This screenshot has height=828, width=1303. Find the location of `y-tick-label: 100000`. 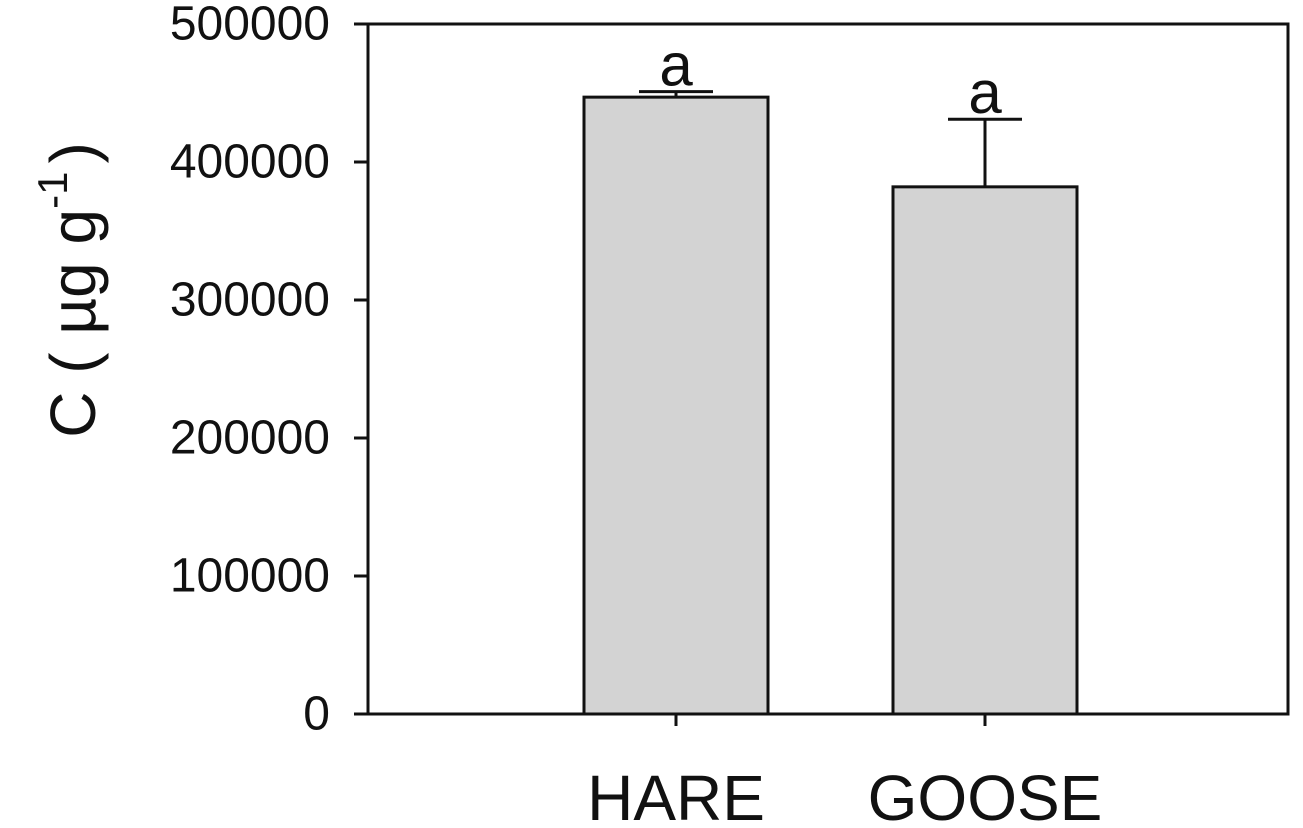

y-tick-label: 100000 is located at coordinates (250, 576).